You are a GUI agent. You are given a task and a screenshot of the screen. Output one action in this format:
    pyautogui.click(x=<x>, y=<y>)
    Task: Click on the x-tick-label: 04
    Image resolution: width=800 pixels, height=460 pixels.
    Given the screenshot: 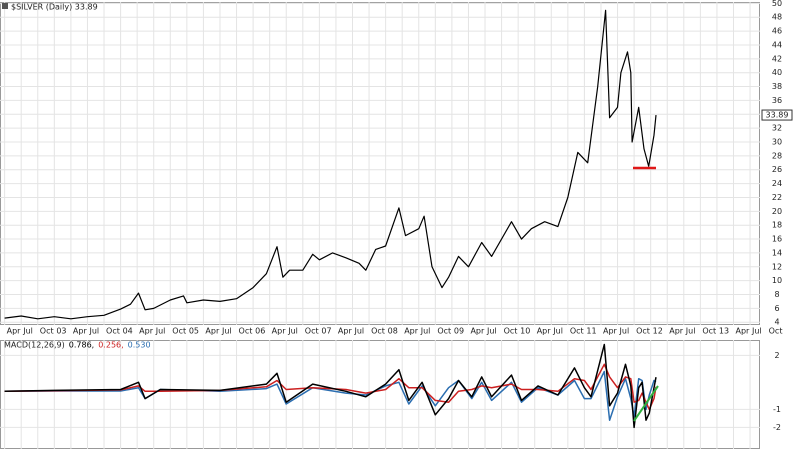 What is the action you would take?
    pyautogui.click(x=128, y=331)
    